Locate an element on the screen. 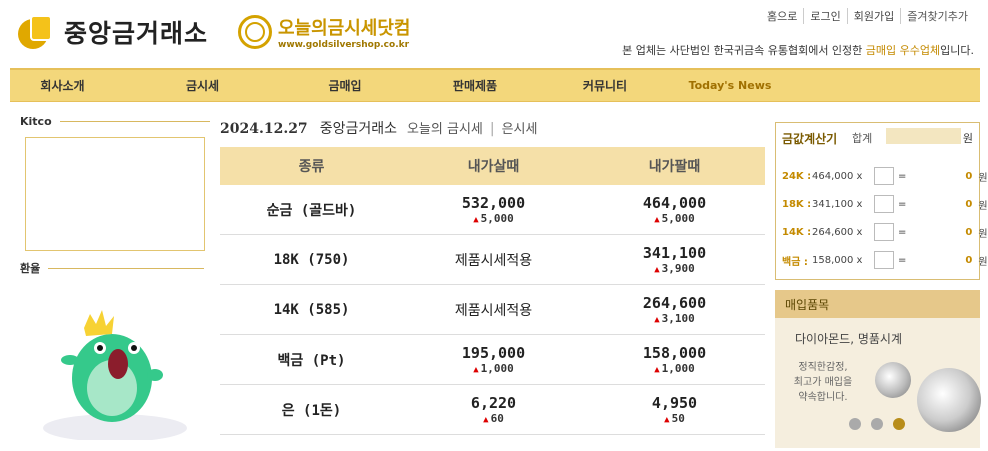  total-field is located at coordinates (923, 136).